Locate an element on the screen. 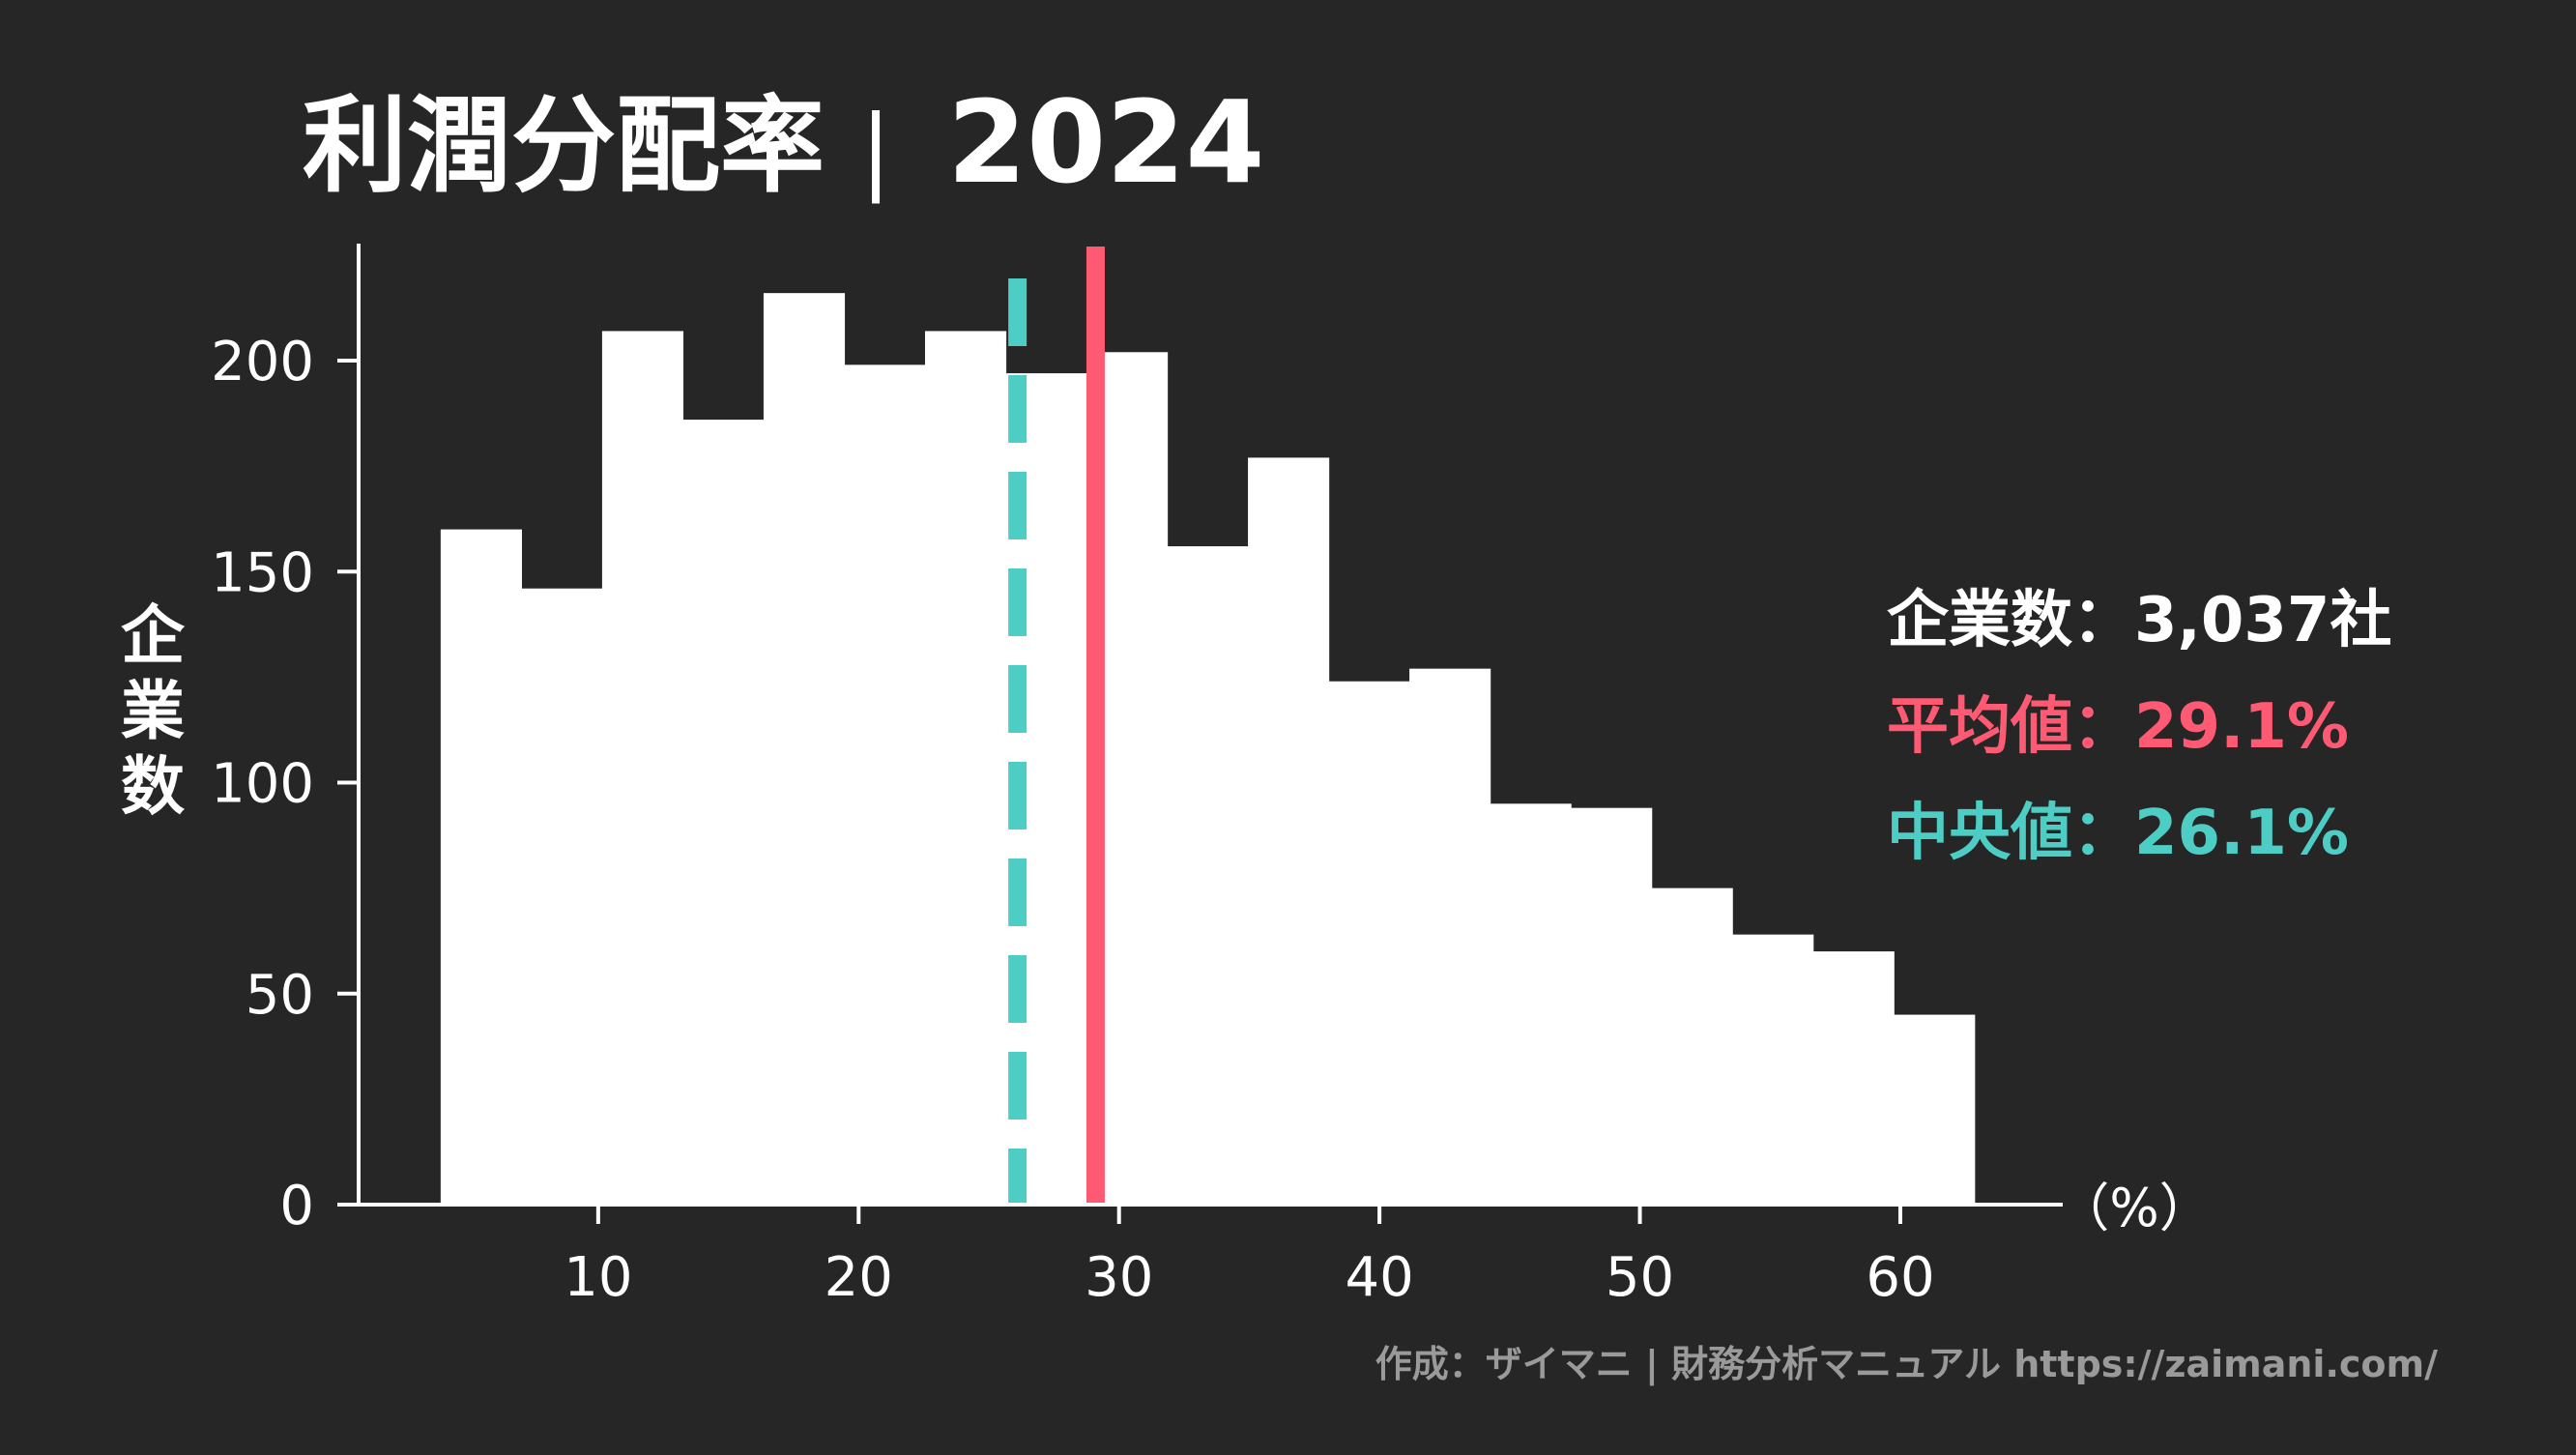  x-tick-label: 10 is located at coordinates (598, 1278).